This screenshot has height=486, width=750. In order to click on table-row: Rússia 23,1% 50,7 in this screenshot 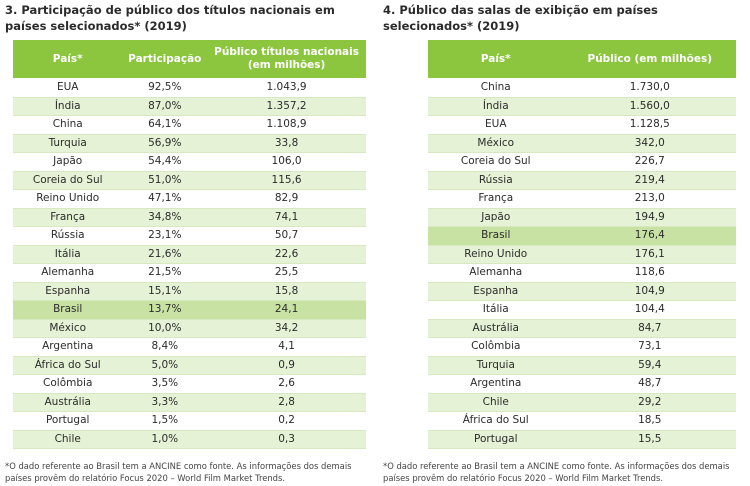, I will do `click(189, 236)`.